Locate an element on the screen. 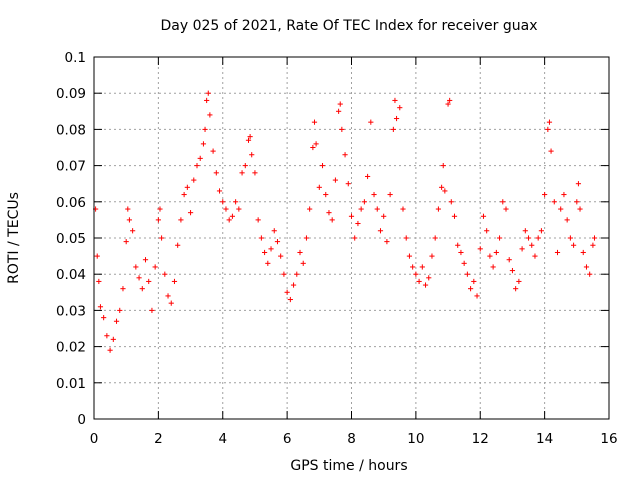 The width and height of the screenshot is (640, 480). x-tick-label: 10 is located at coordinates (415, 439).